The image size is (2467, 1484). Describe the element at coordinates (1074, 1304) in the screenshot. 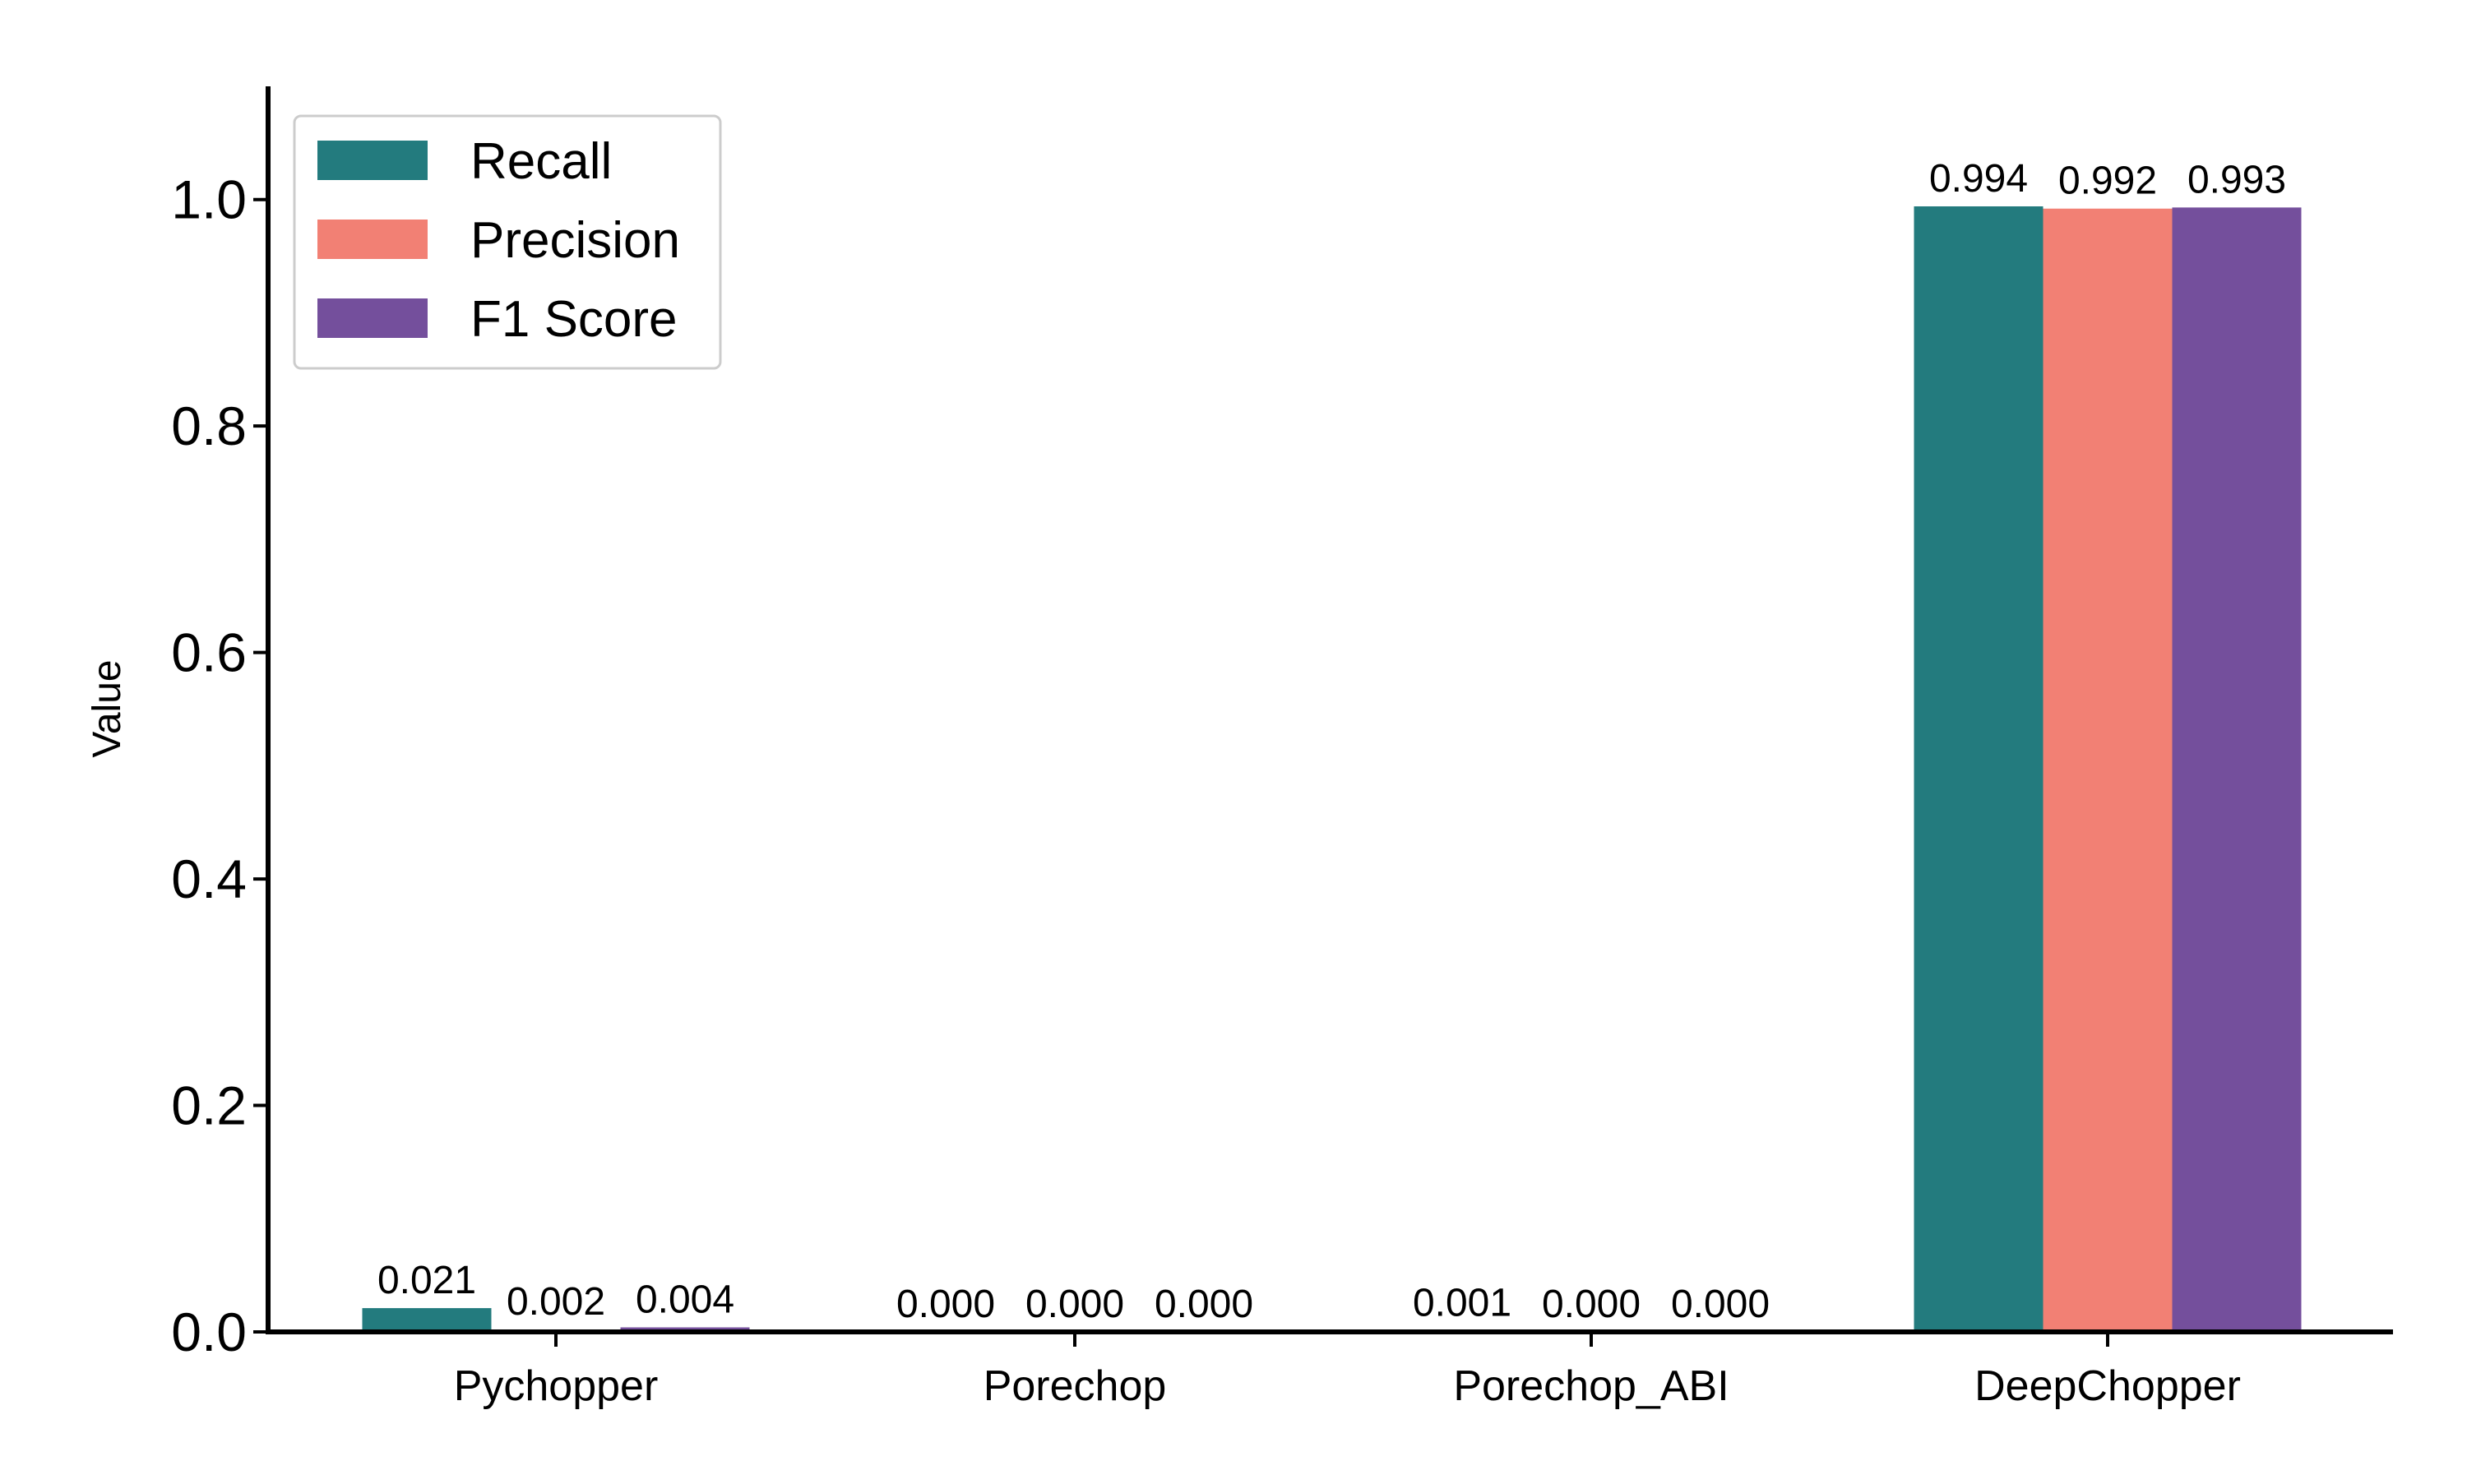

I see `data-label-precision-porechop: 0.000` at that location.